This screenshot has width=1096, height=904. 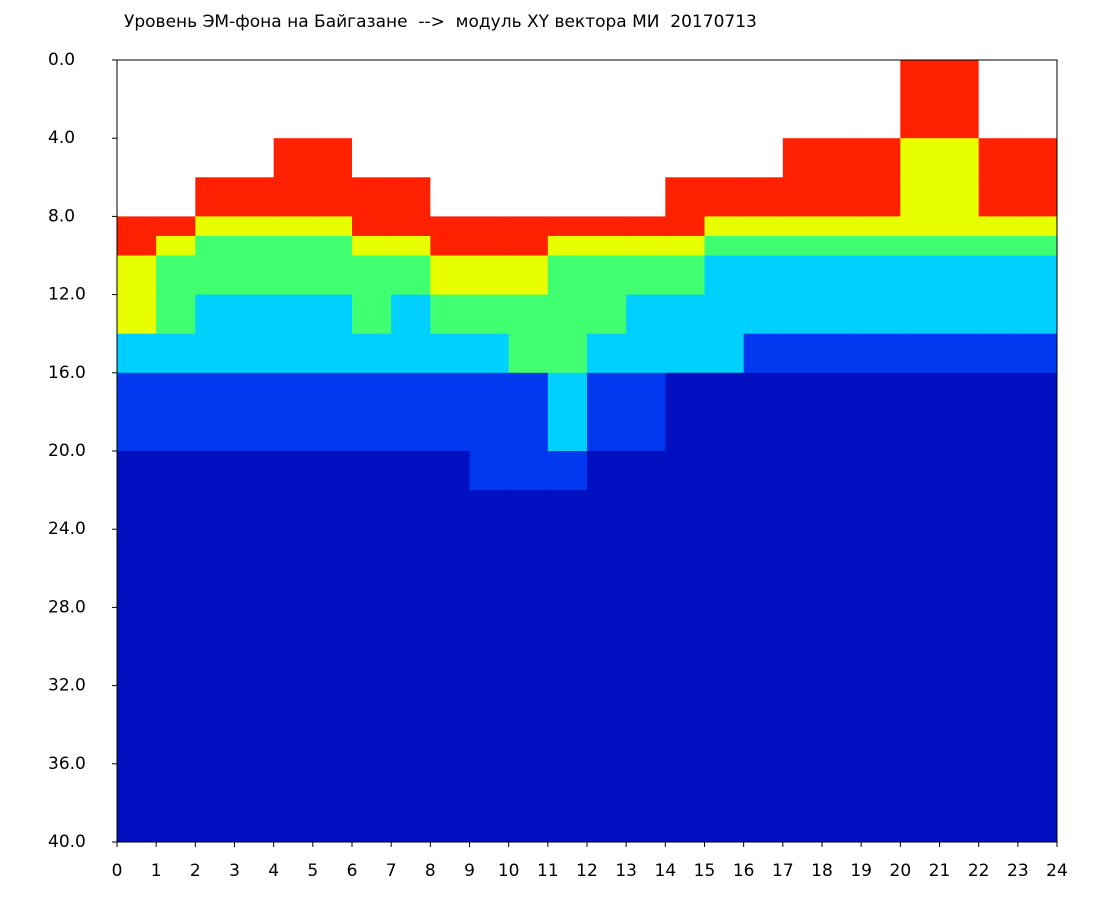 I want to click on y-tick-label: 12.0, so click(x=67, y=295).